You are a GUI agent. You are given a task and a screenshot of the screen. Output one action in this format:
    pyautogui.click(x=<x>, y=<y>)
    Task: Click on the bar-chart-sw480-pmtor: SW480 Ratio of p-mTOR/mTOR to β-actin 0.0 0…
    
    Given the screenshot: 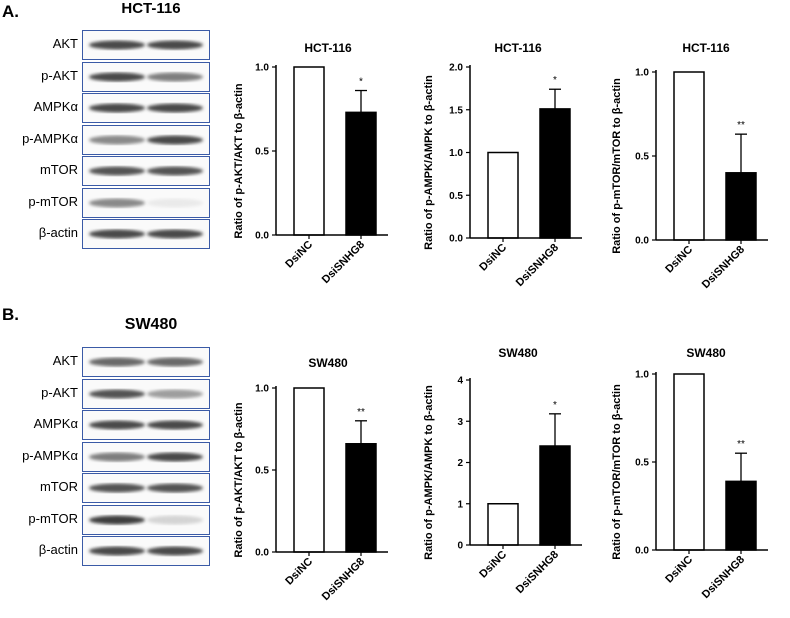 What is the action you would take?
    pyautogui.click(x=689, y=473)
    